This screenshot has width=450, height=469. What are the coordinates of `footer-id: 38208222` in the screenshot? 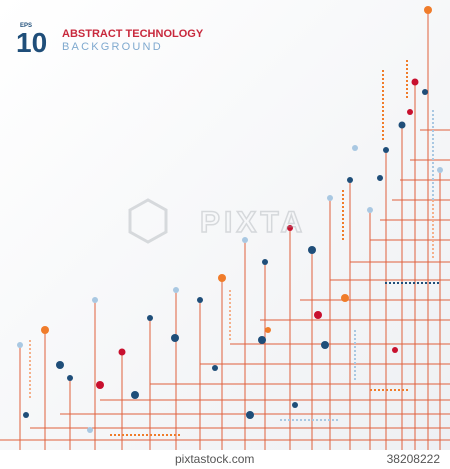 It's located at (414, 459).